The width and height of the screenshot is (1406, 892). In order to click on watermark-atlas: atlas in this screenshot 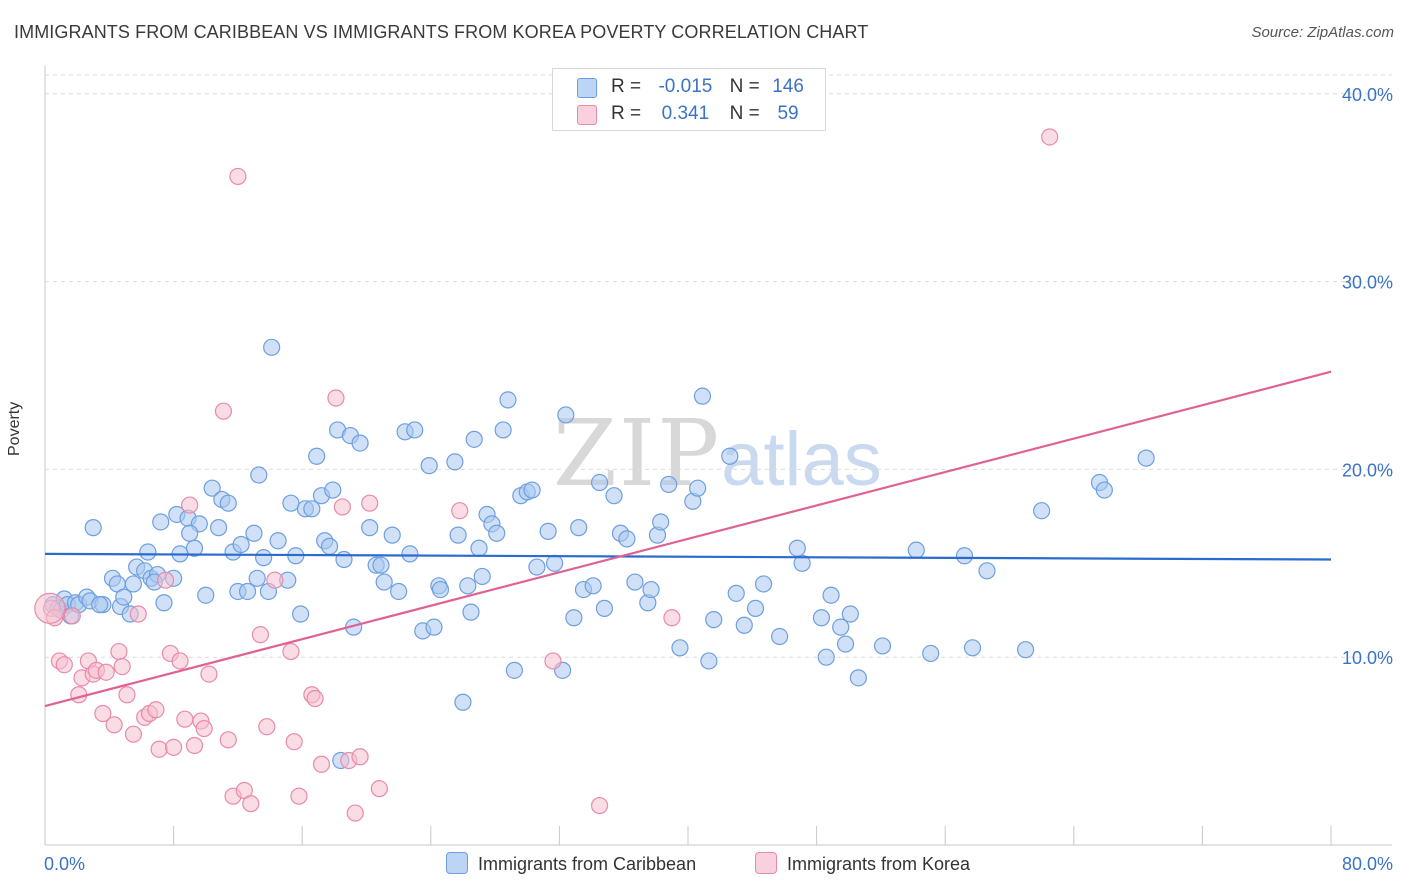, I will do `click(801, 459)`.